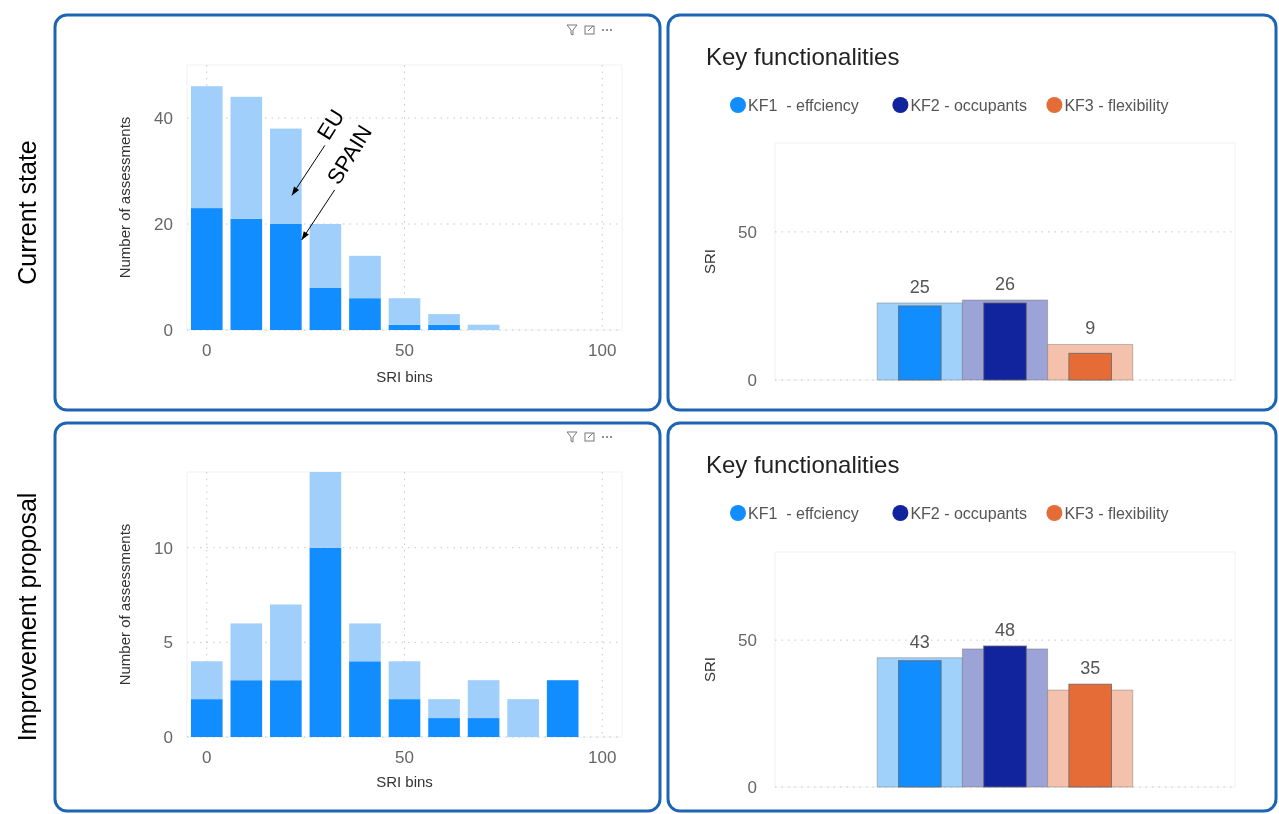  What do you see at coordinates (27, 617) in the screenshot?
I see `text: Improvement proposal` at bounding box center [27, 617].